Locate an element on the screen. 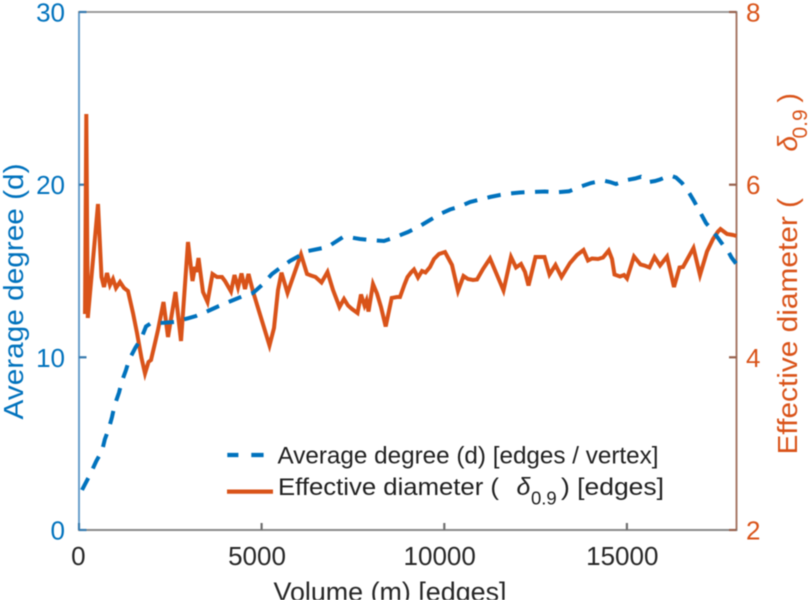 The height and width of the screenshot is (600, 812). svg-text: ) [edges] is located at coordinates (612, 487).